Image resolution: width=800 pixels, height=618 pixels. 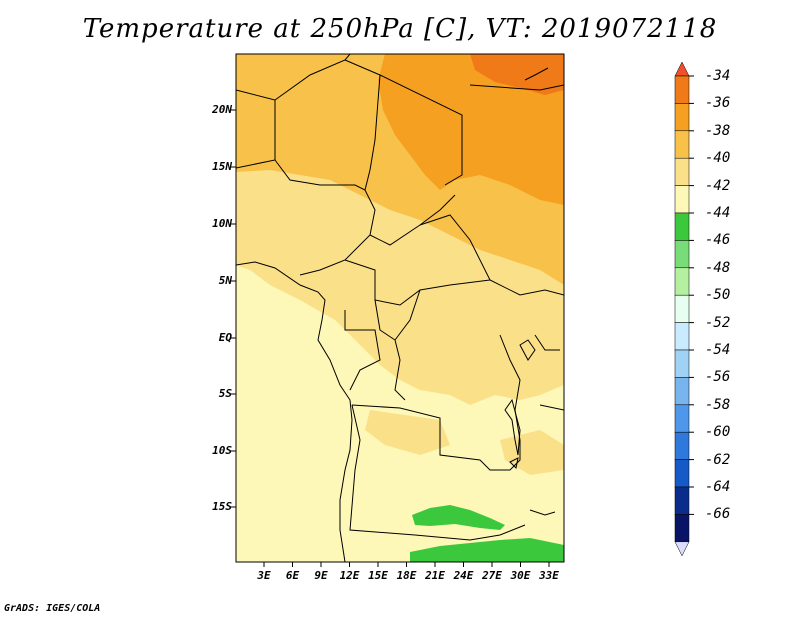 I want to click on colorbar-label: -60, so click(x=718, y=432).